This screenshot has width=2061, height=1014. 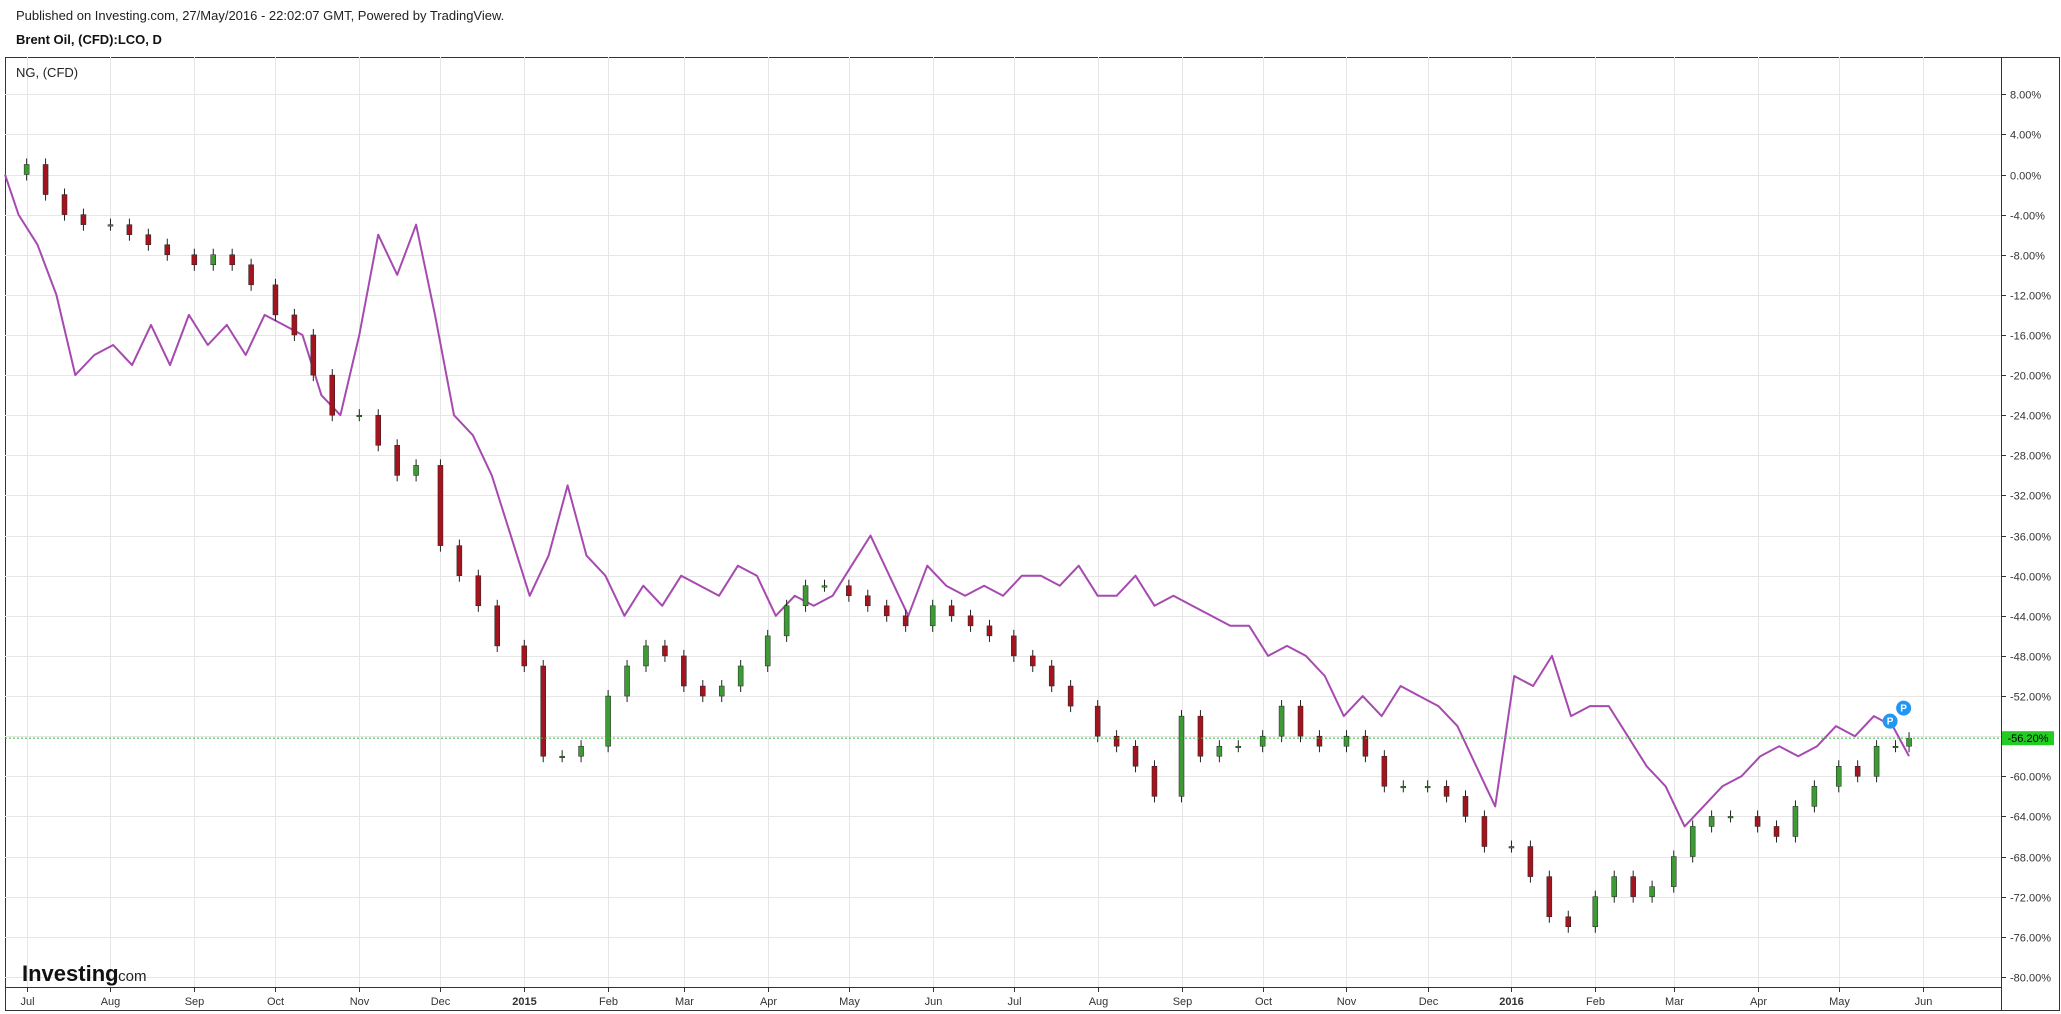 I want to click on x-tick-label: Jun, so click(x=1924, y=1002).